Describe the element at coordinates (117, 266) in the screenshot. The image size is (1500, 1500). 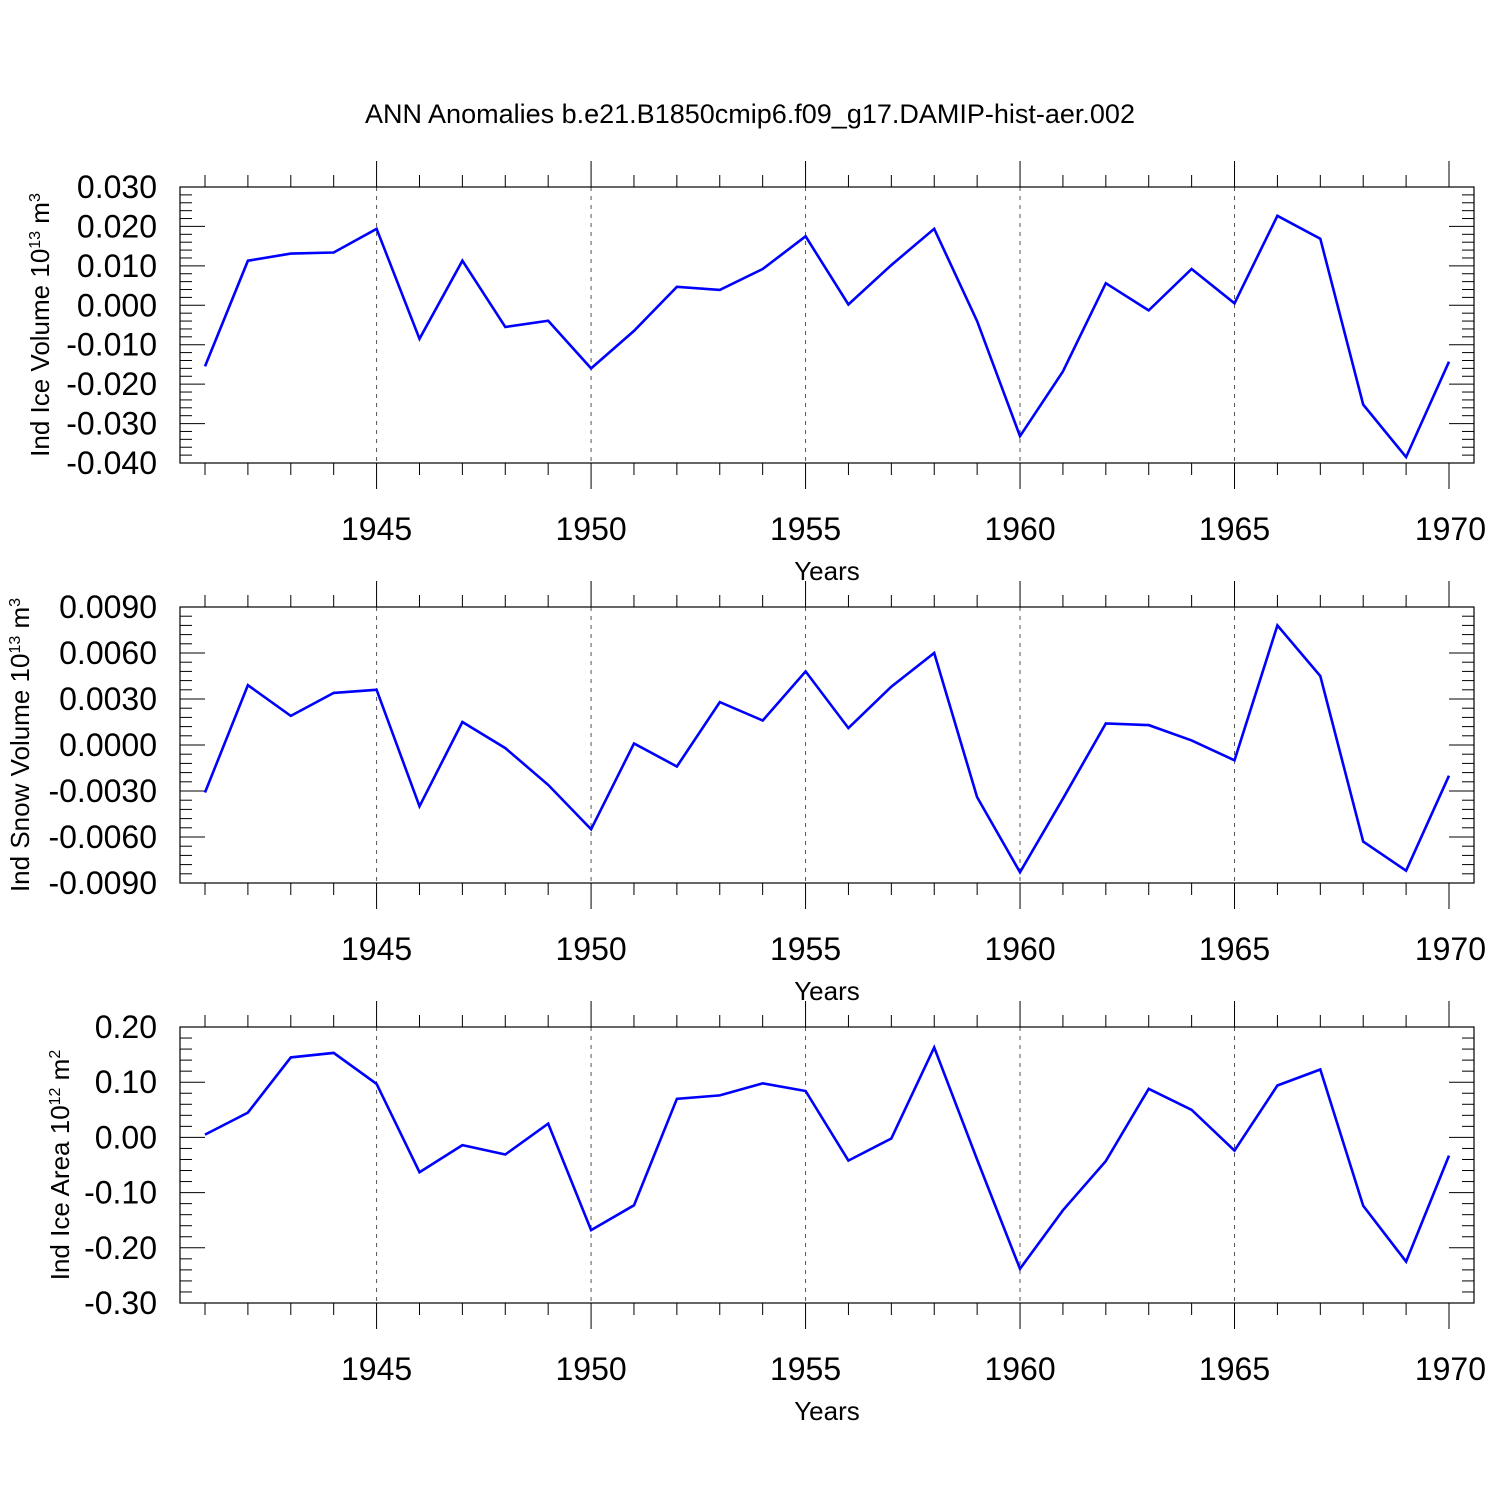
I see `y-tick-label: 0.010` at that location.